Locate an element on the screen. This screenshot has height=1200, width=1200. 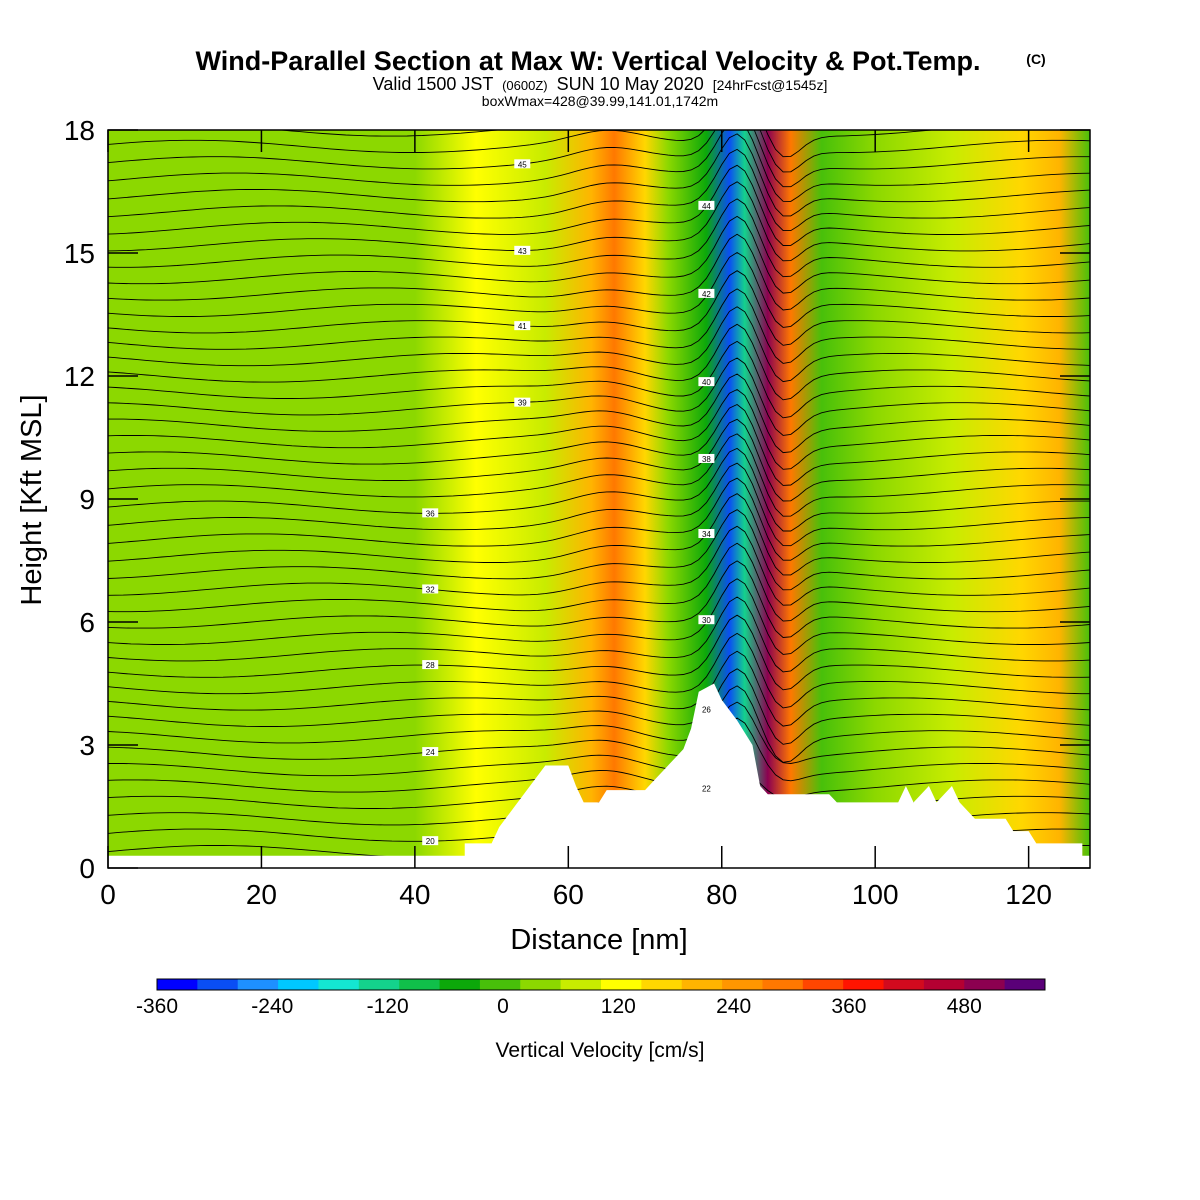
colorbar-ticks: -360 -240 -120 0 120 240 360 480 is located at coordinates (559, 1006).